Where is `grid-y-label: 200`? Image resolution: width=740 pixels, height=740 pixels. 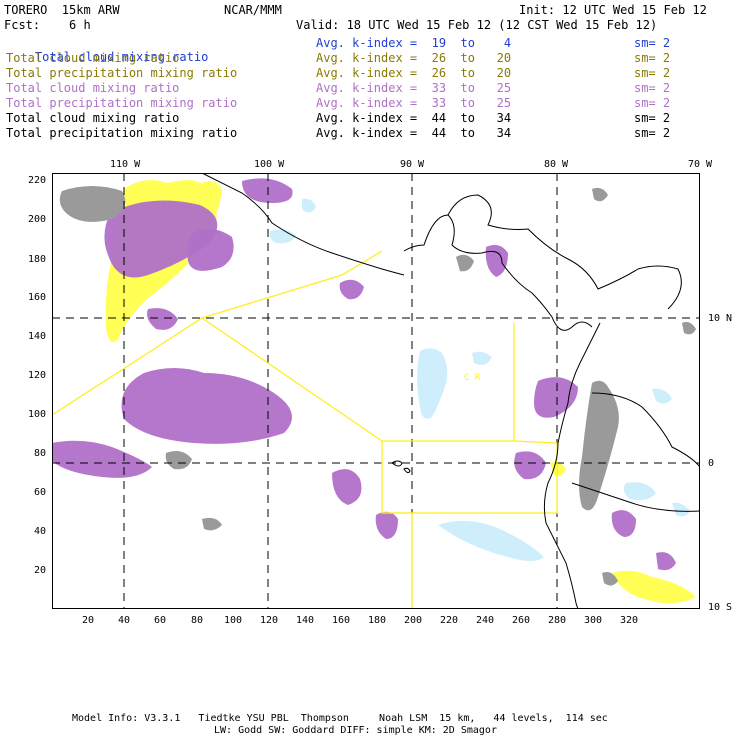 grid-y-label: 200 is located at coordinates (37, 219).